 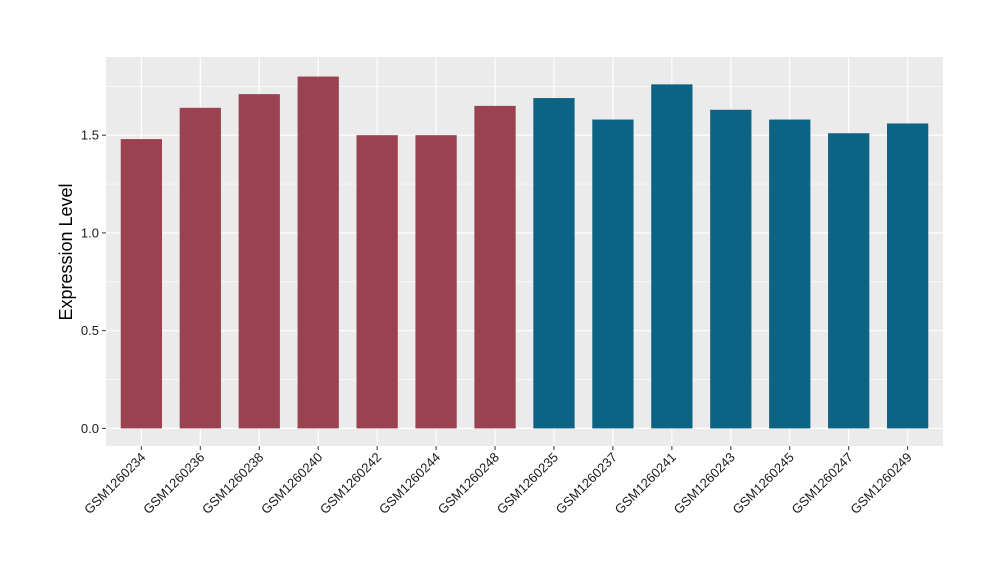 What do you see at coordinates (318, 252) in the screenshot?
I see `bar-GSM1260240` at bounding box center [318, 252].